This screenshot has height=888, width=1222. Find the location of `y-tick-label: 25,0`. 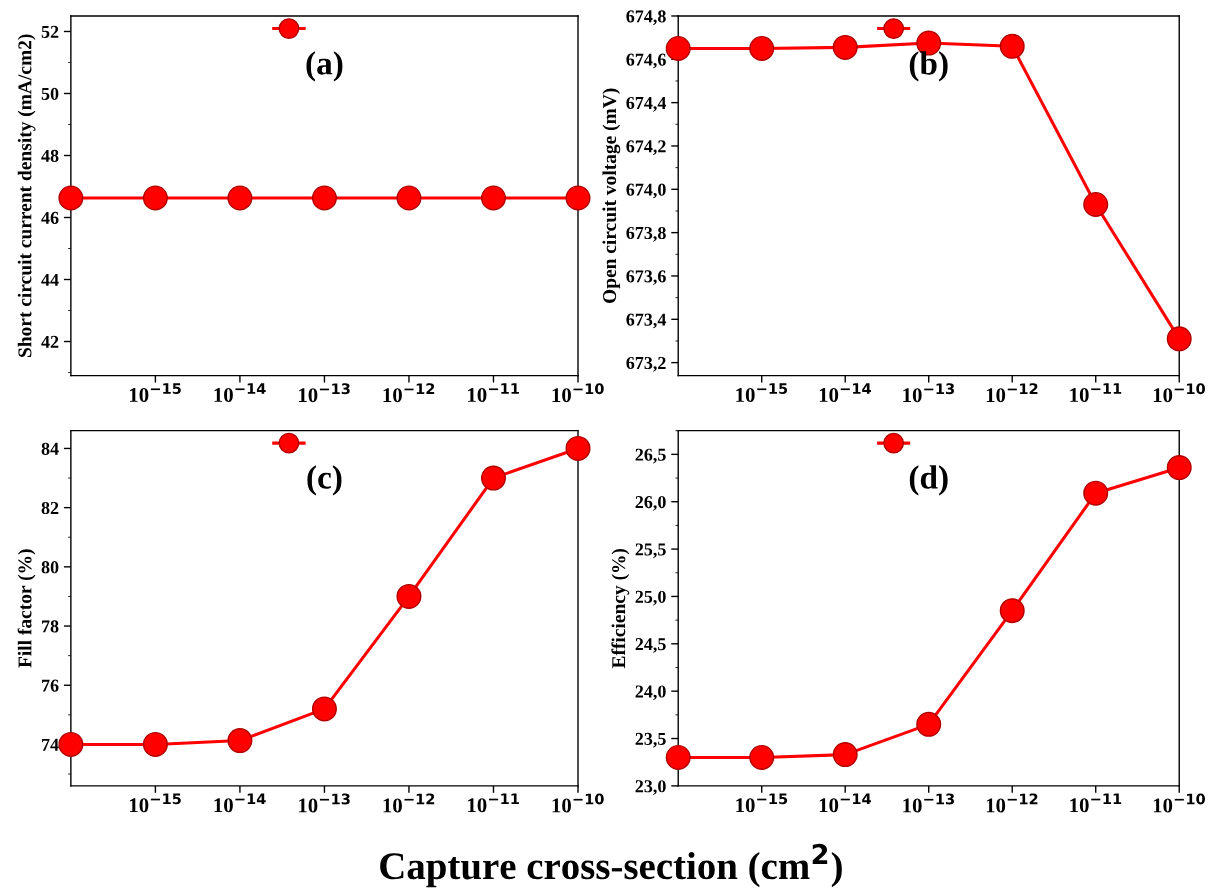

y-tick-label: 25,0 is located at coordinates (650, 598).